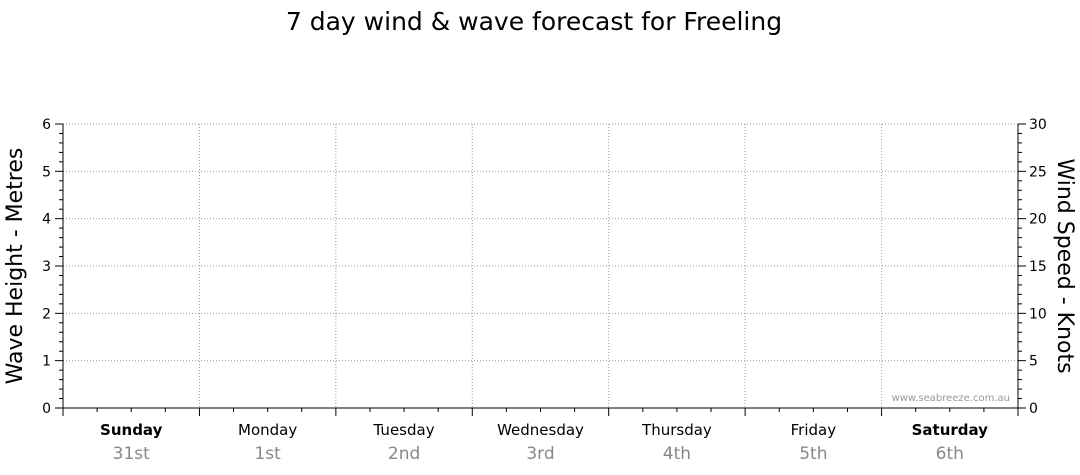 Image resolution: width=1080 pixels, height=475 pixels. What do you see at coordinates (46, 220) in the screenshot?
I see `y-left-tick-label: 4` at bounding box center [46, 220].